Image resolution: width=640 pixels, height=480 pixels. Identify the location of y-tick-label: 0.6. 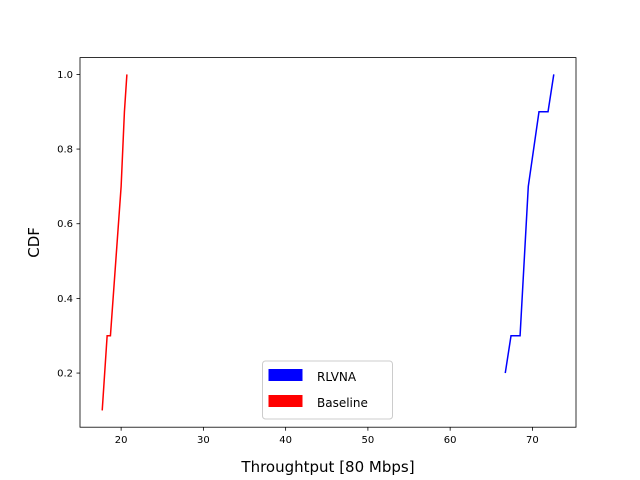
(65, 224).